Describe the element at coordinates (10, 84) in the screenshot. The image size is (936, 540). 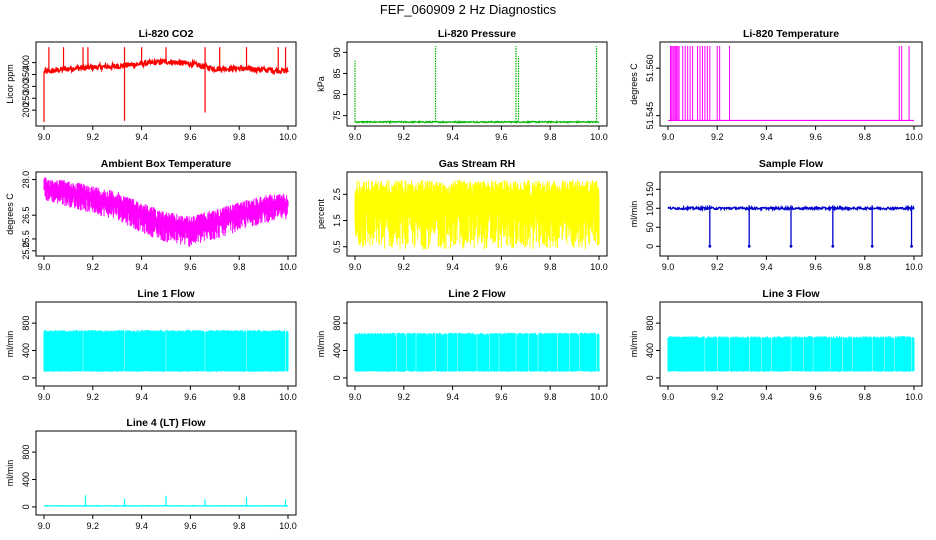
I see `y-axis-label: Licor ppm` at that location.